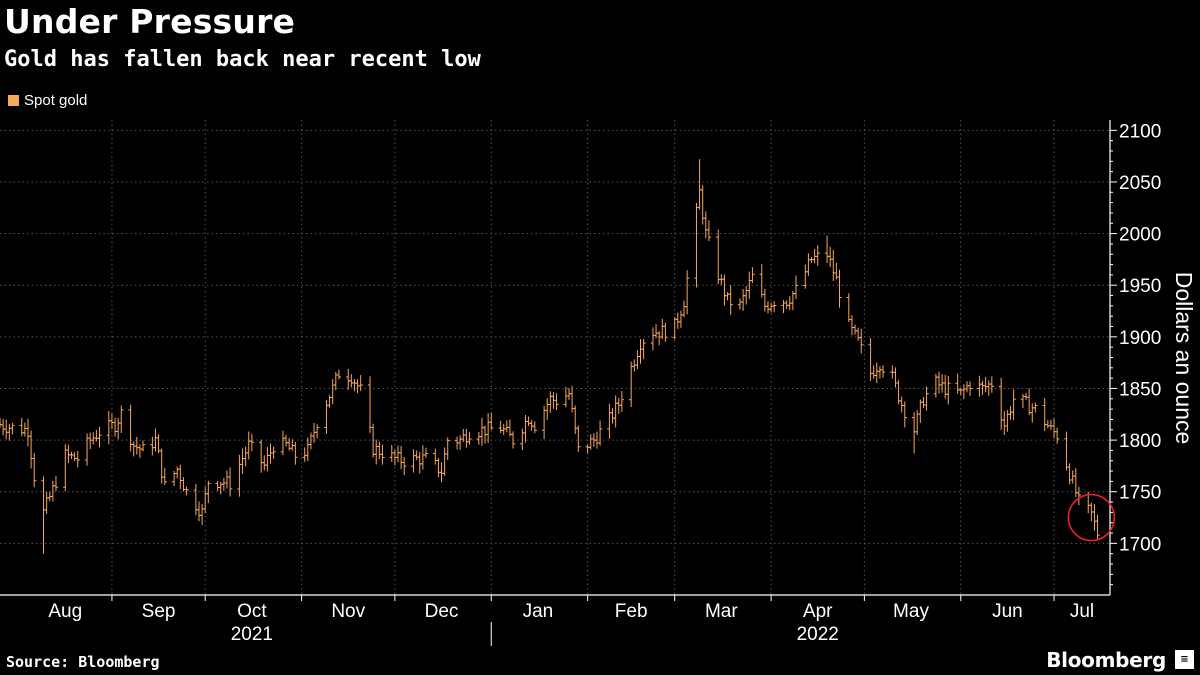 This screenshot has height=675, width=1200. I want to click on x-tick-label: Mar, so click(721, 611).